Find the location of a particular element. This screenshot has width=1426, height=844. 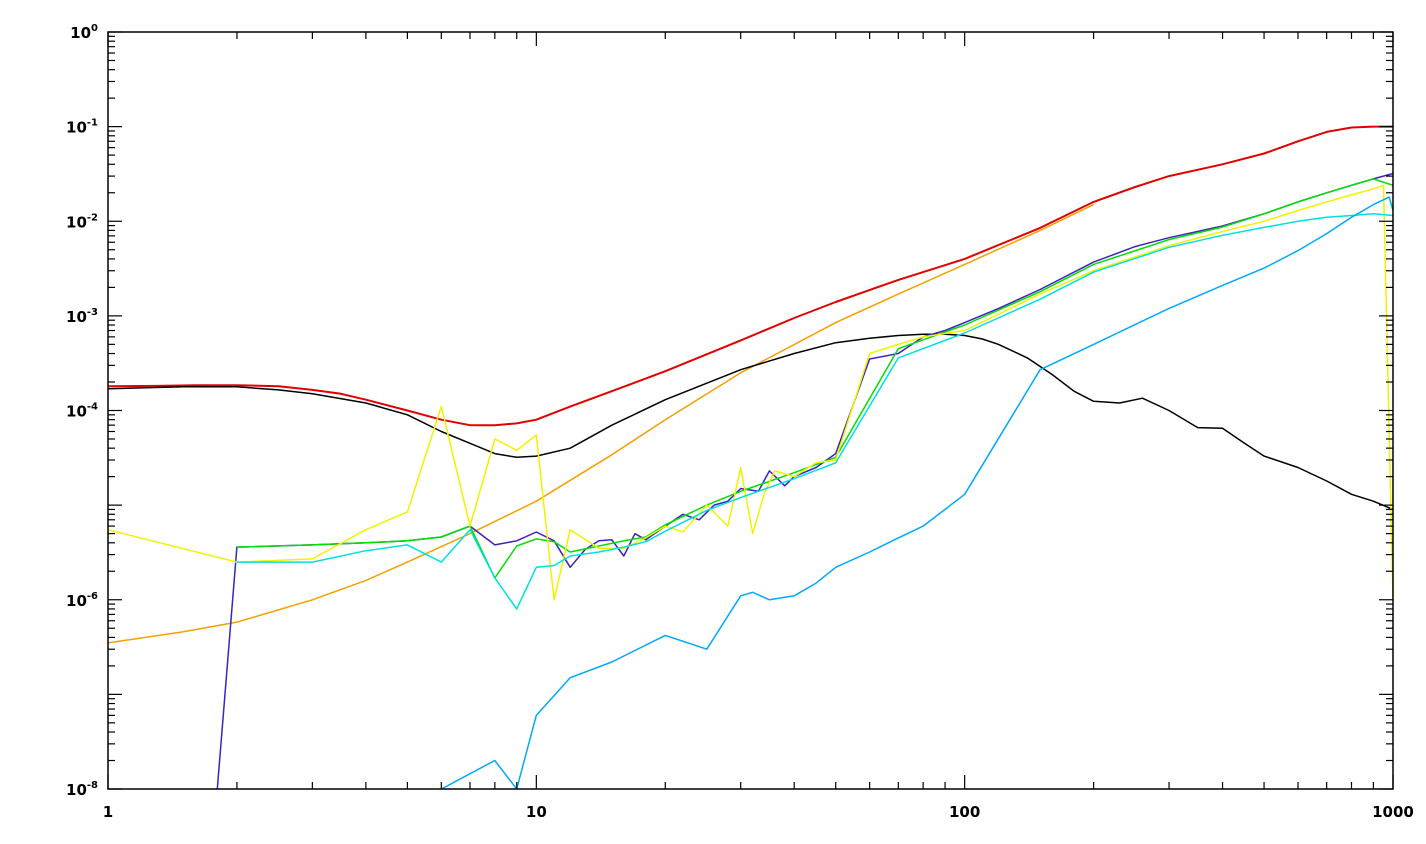

y-tick-label: 10⁻¹ is located at coordinates (82, 127).